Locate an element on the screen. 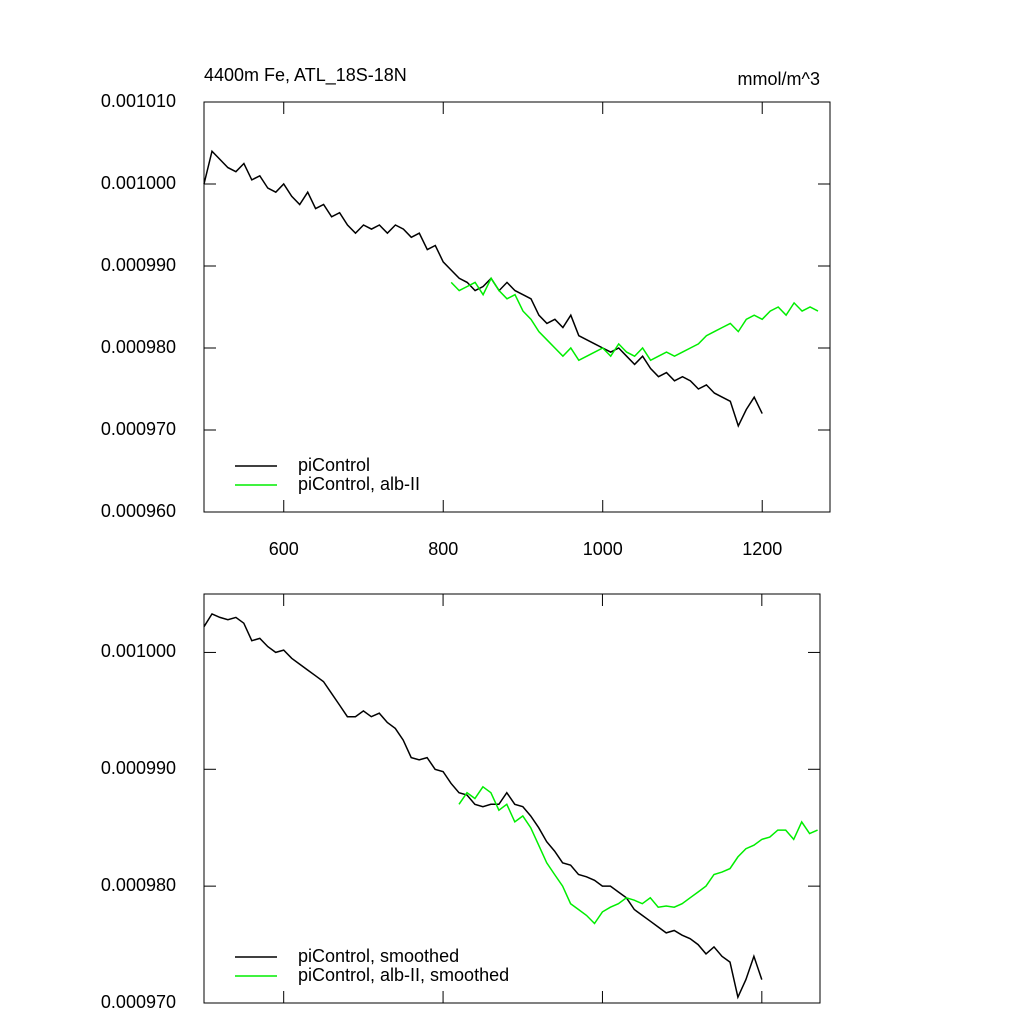 The height and width of the screenshot is (1029, 1024). units-label: mmol/m^3 is located at coordinates (779, 79).